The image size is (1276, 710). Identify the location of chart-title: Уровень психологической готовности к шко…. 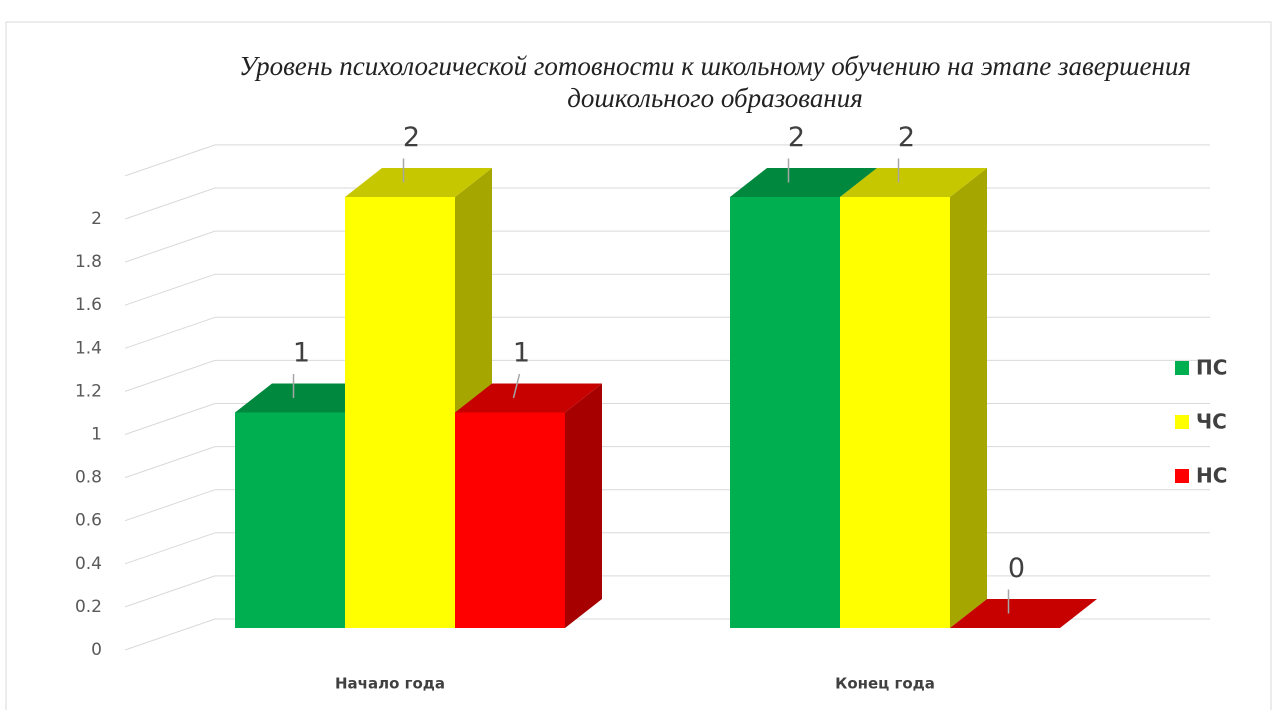
(715, 82).